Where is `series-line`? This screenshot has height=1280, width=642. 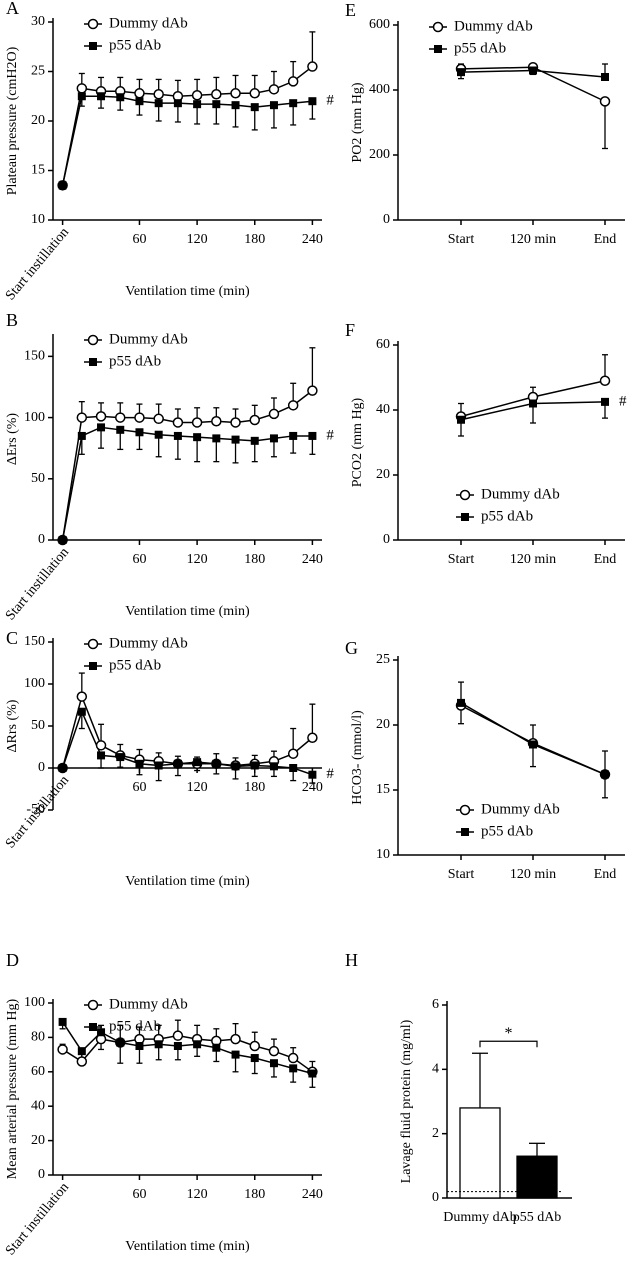 series-line is located at coordinates (187, 483).